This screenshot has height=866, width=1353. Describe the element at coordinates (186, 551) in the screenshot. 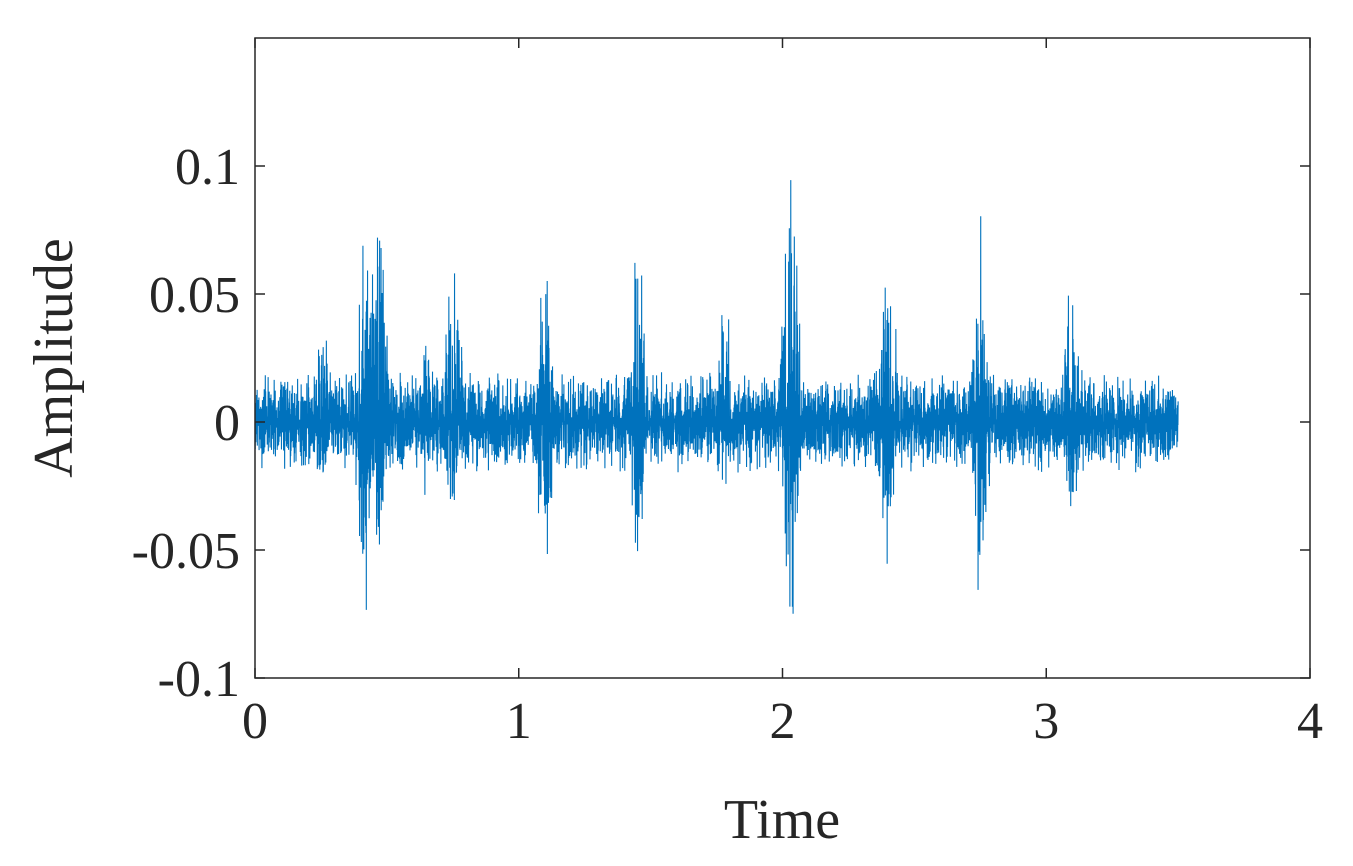

I see `y-tick-label: -0.05` at that location.